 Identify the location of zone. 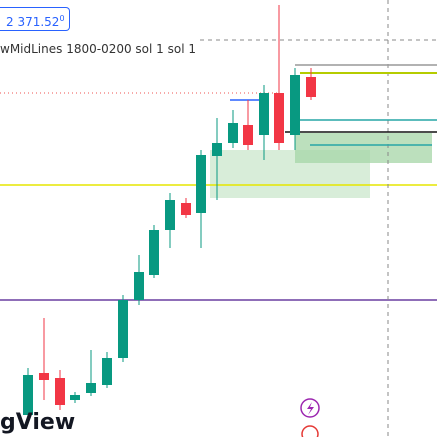
(363, 148).